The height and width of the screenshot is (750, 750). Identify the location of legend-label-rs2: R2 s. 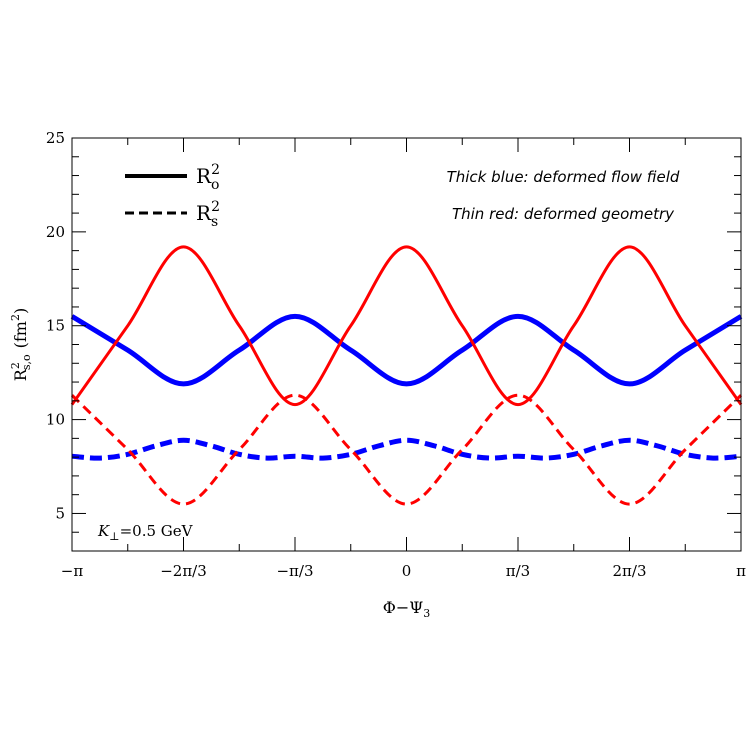
(208, 214).